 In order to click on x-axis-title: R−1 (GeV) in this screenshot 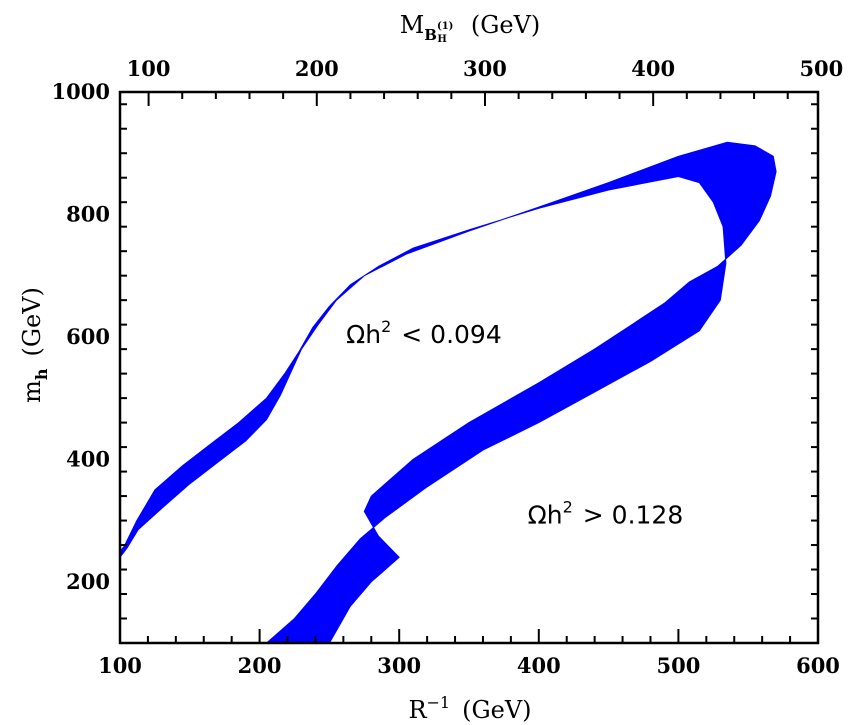, I will do `click(469, 708)`.